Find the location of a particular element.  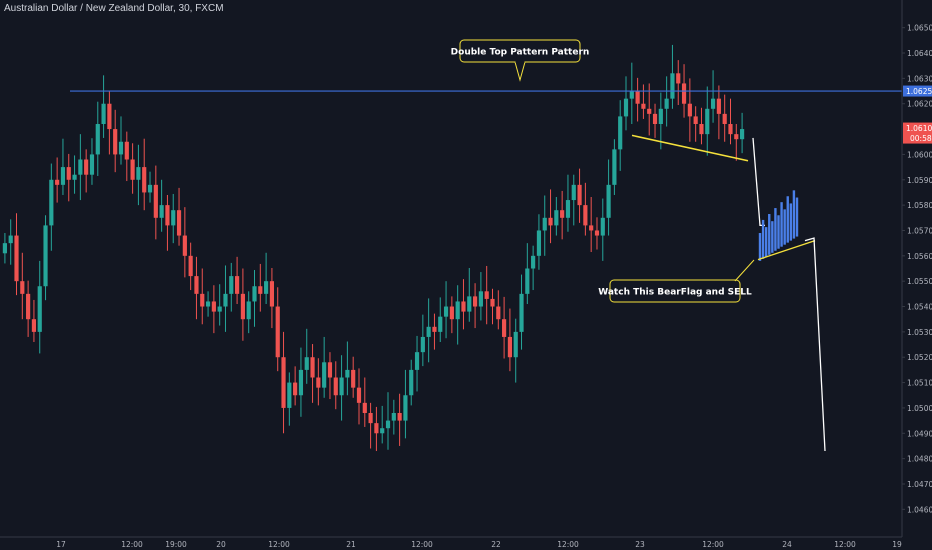

badge-bg is located at coordinates (917, 133).